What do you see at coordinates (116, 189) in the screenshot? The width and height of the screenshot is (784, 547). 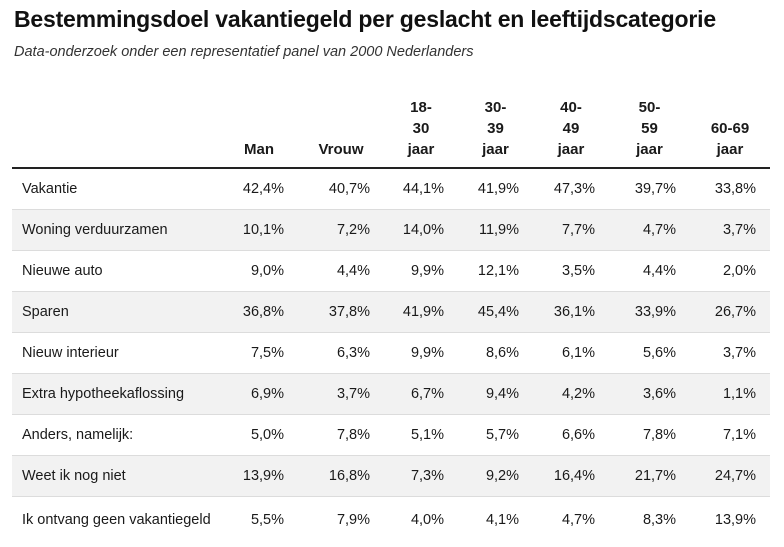 I see `row-label: Vakantie` at bounding box center [116, 189].